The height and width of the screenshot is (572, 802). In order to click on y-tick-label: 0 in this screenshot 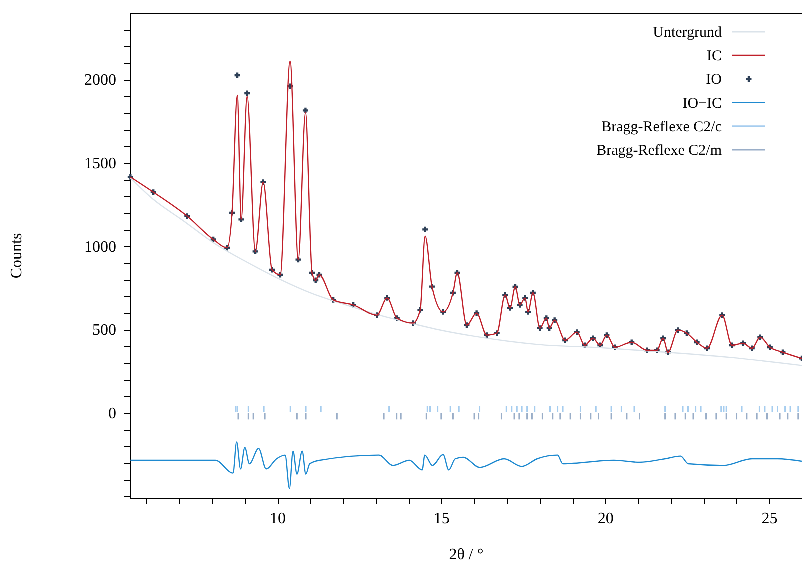, I will do `click(112, 414)`.